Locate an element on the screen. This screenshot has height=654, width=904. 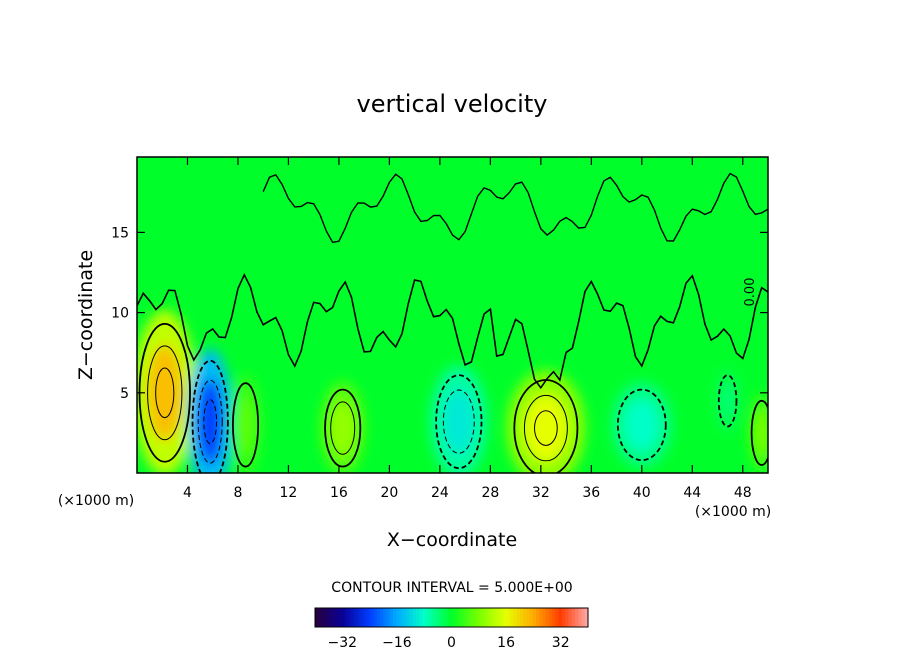
y-tick-label: 15 is located at coordinates (120, 233).